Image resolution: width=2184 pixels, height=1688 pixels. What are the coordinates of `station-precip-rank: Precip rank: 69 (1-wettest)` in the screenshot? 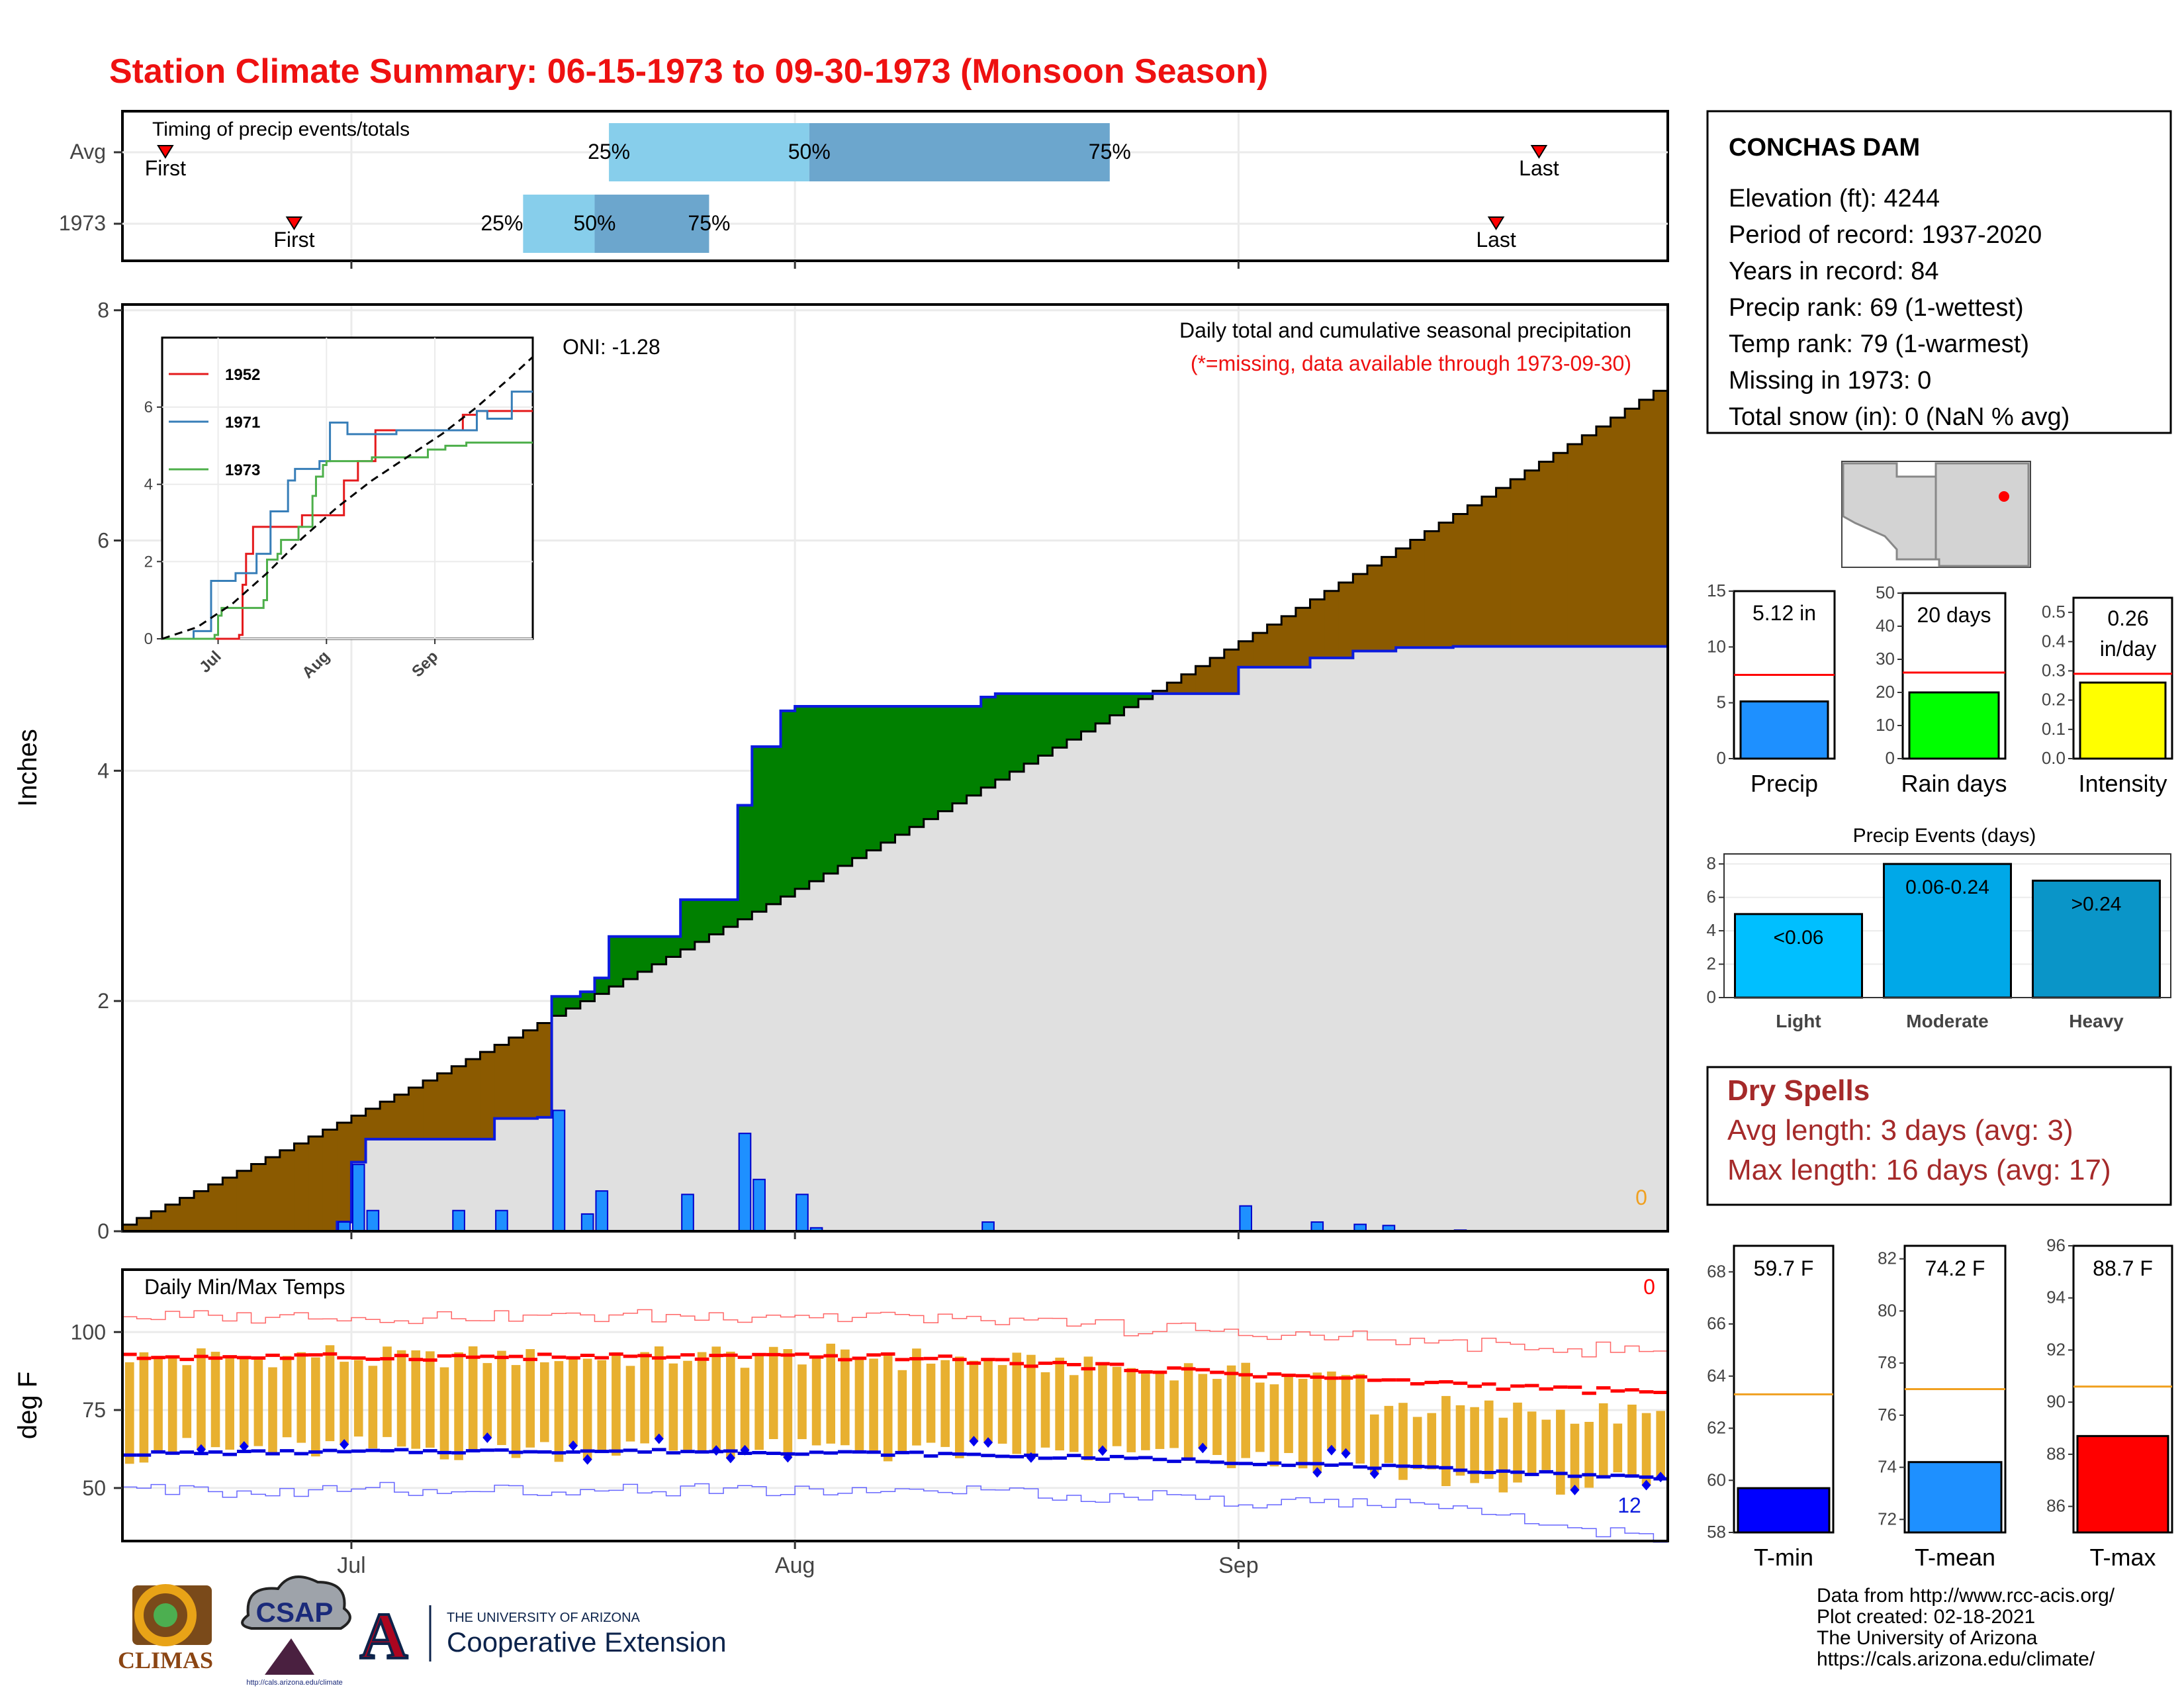 It's located at (1877, 308).